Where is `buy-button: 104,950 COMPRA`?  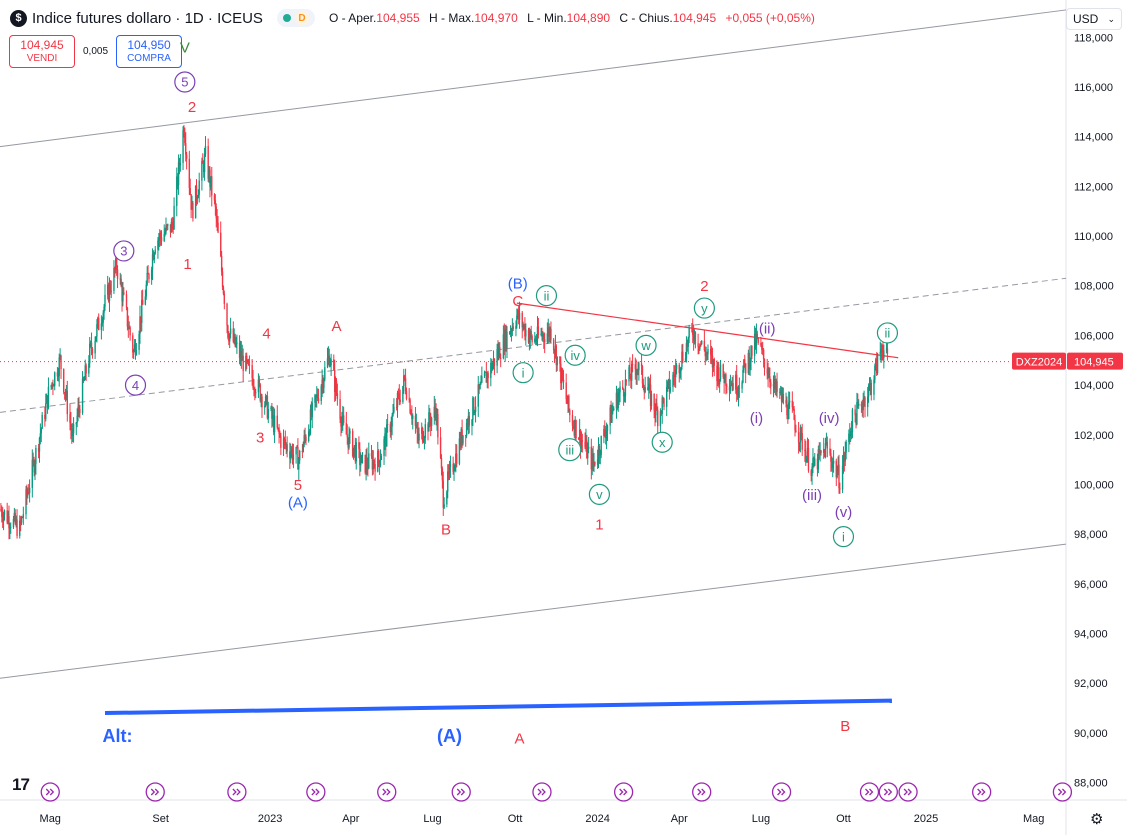 buy-button: 104,950 COMPRA is located at coordinates (149, 51).